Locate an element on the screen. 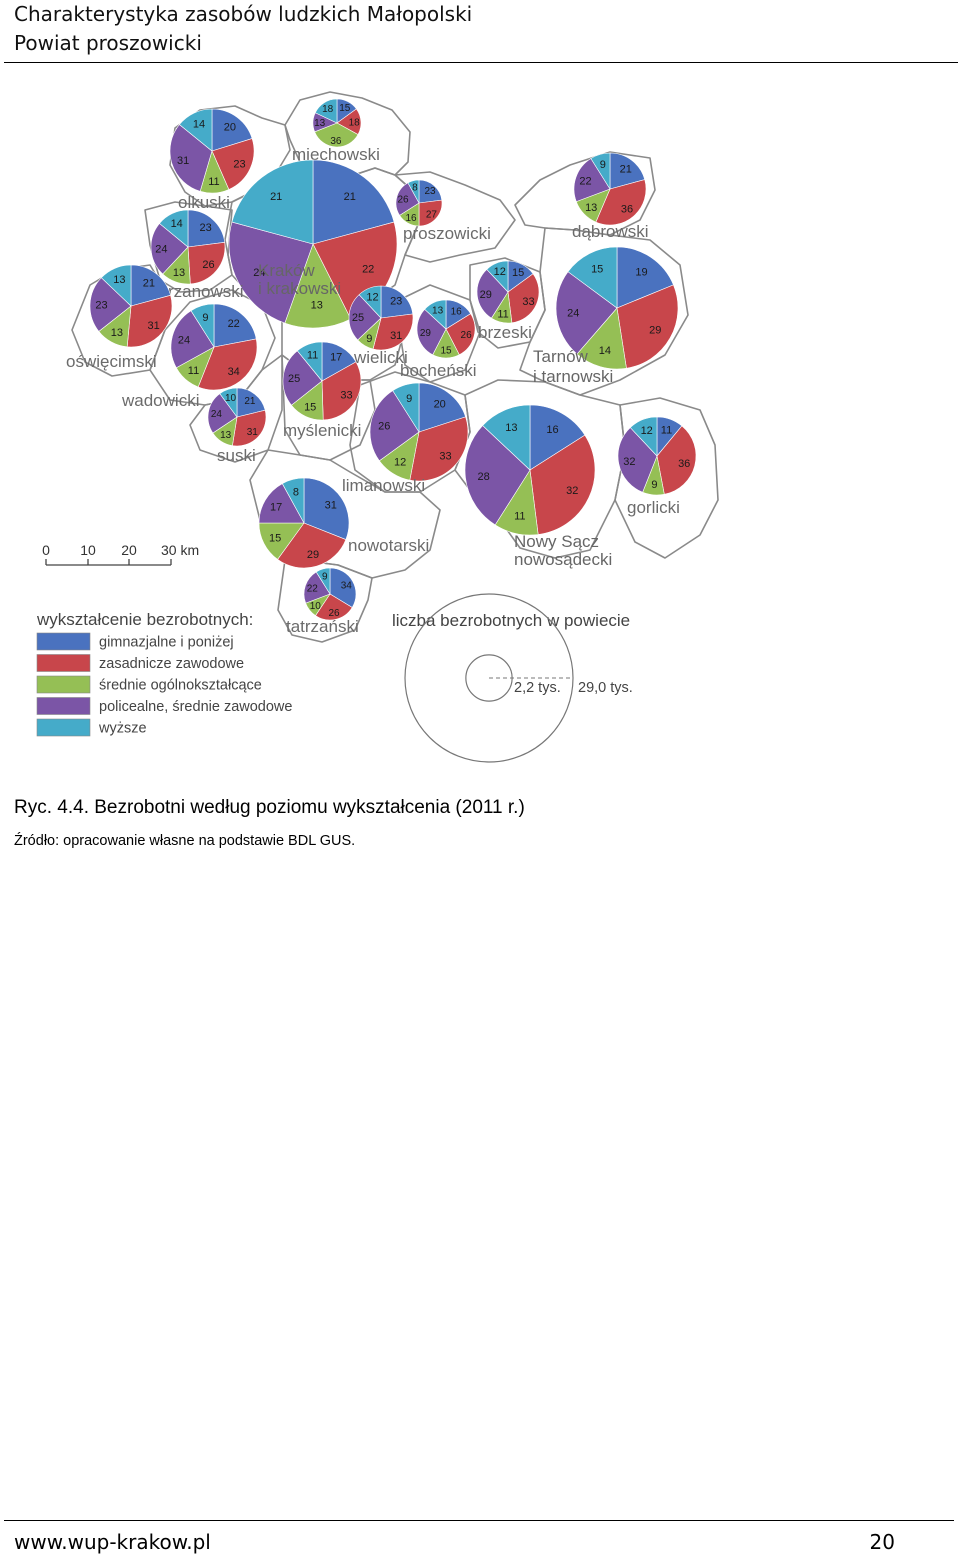  pie-dąbrowski: 21 36 13 22 9 dąbrowski is located at coordinates (610, 196).